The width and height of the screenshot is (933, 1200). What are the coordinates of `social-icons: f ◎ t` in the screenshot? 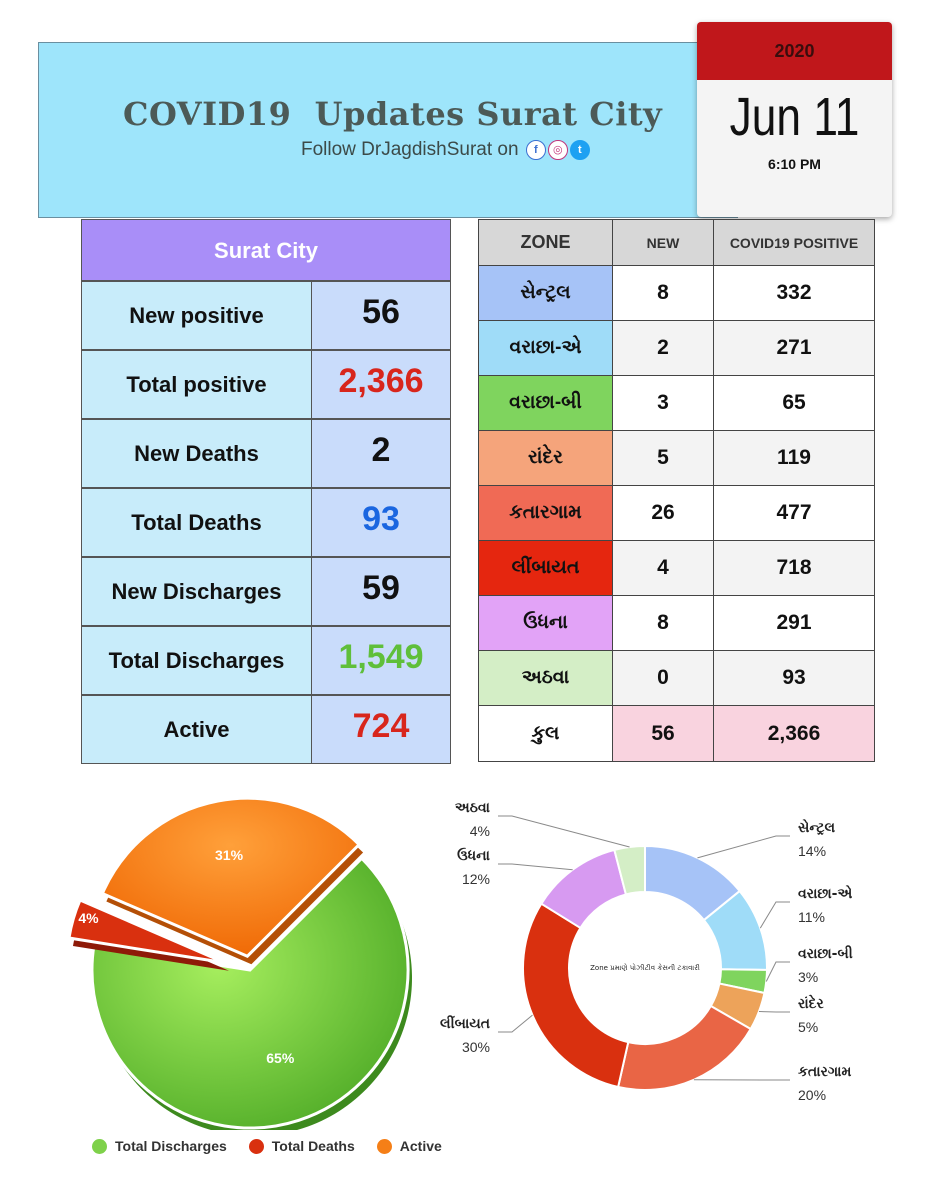 It's located at (557, 149).